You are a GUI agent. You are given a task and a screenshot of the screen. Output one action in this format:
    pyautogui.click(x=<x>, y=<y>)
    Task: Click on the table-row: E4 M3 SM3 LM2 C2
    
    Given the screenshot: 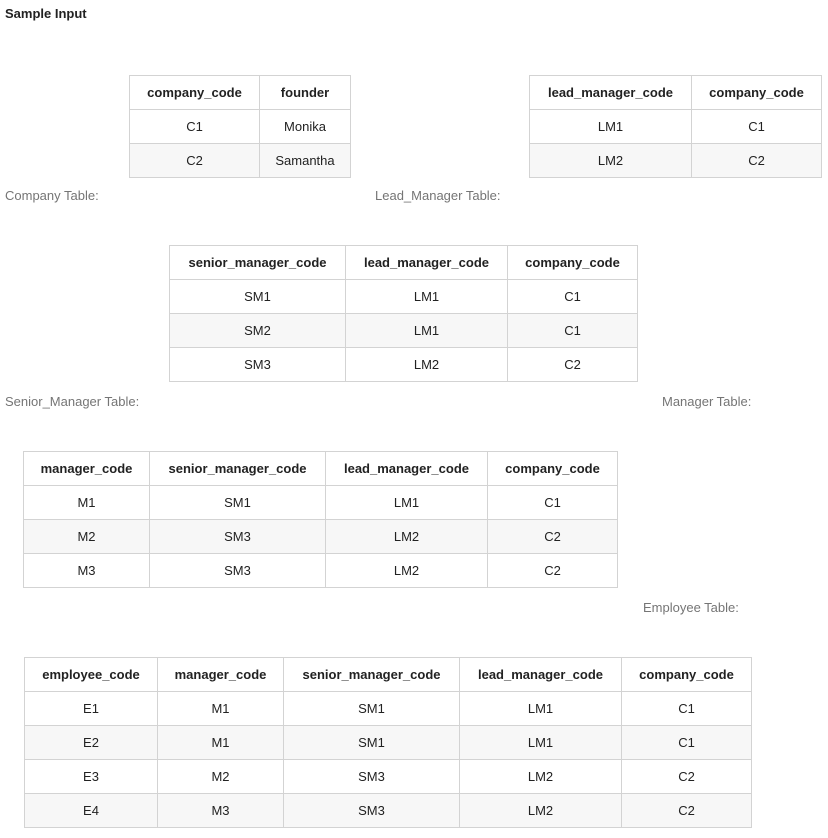 What is the action you would take?
    pyautogui.click(x=388, y=810)
    